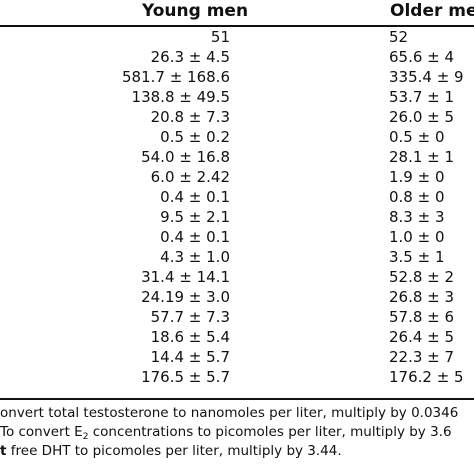  What do you see at coordinates (190, 177) in the screenshot?
I see `young-men-value: 6.0 ± 2.42` at bounding box center [190, 177].